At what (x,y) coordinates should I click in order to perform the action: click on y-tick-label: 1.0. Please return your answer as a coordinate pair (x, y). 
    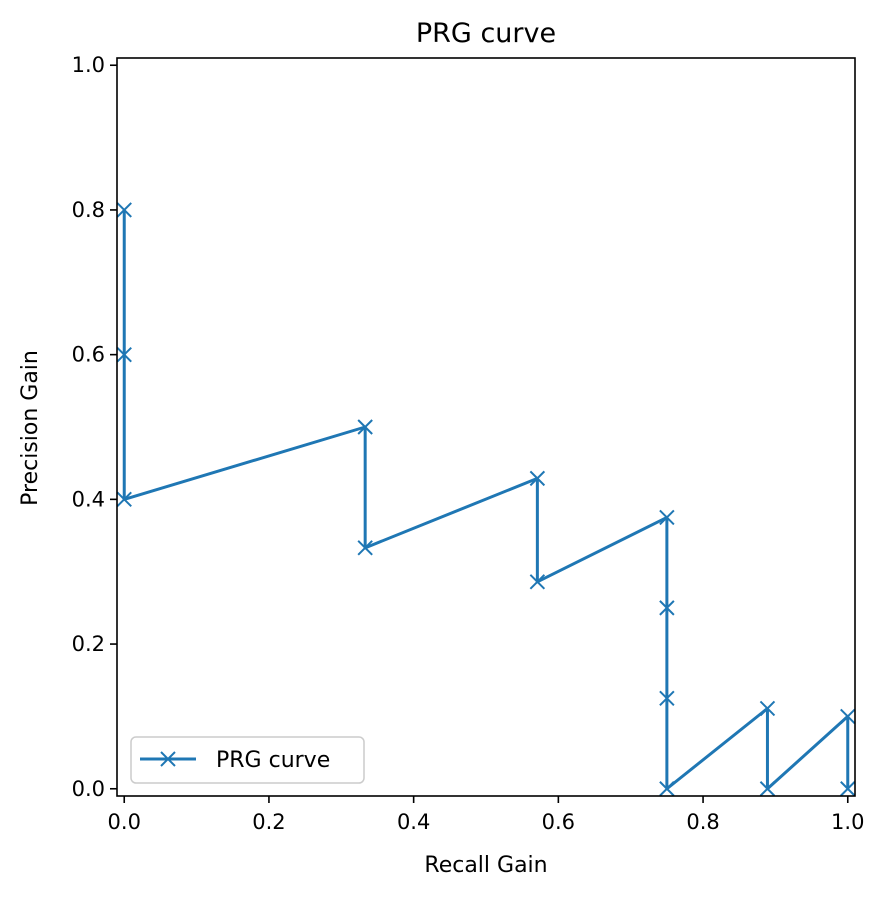
    Looking at the image, I should click on (88, 65).